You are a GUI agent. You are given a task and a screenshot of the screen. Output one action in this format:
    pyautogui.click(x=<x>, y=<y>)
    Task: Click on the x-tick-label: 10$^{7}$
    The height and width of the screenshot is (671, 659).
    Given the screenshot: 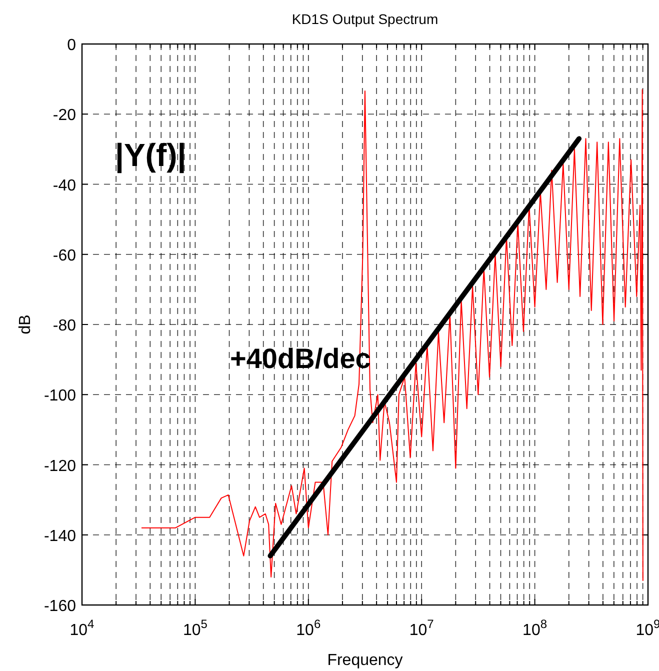 What is the action you would take?
    pyautogui.click(x=421, y=628)
    